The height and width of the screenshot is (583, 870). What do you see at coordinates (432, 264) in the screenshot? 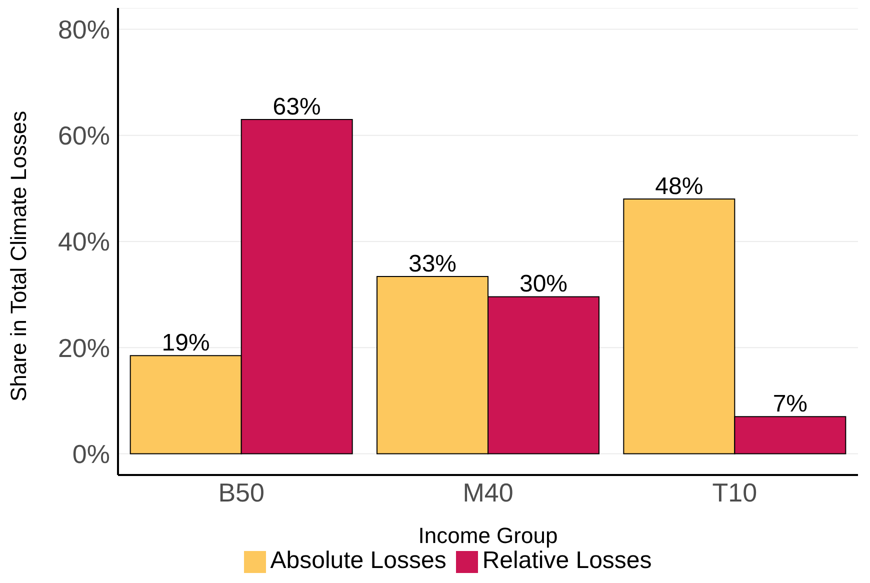
I see `data-label: 33%` at bounding box center [432, 264].